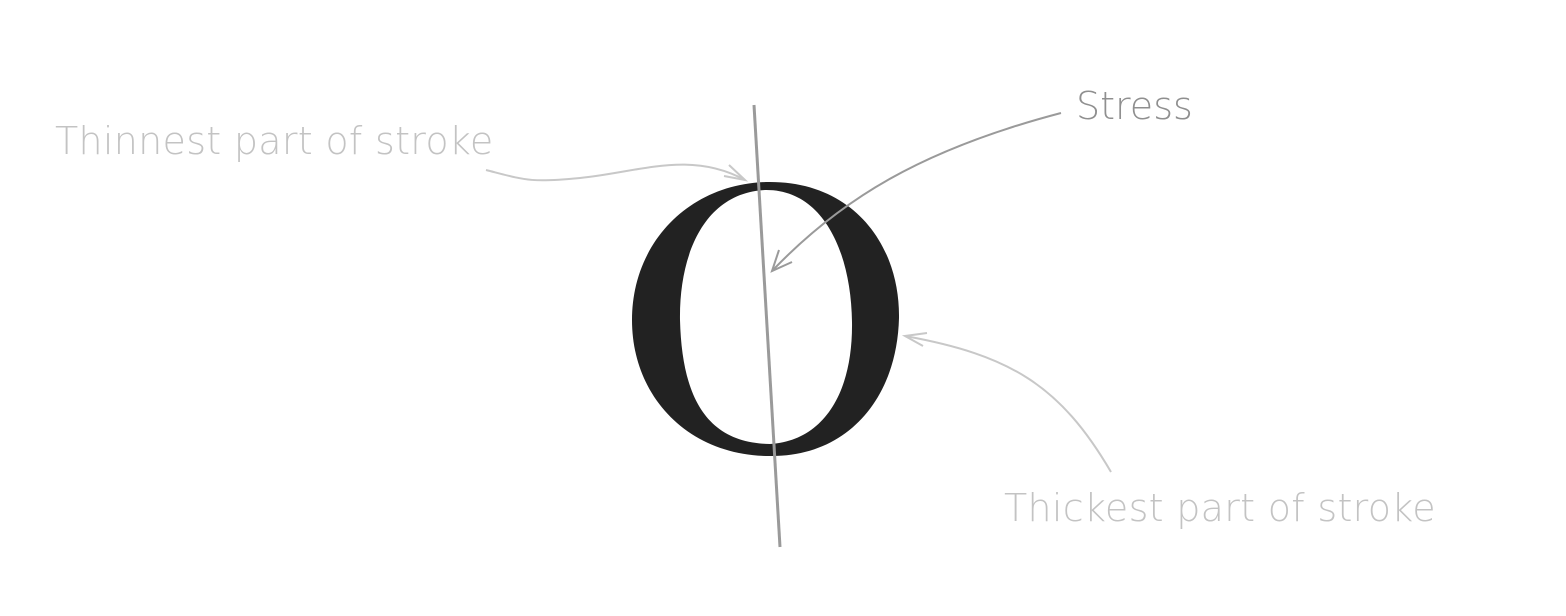 The image size is (1566, 616). Describe the element at coordinates (1134, 106) in the screenshot. I see `stress-label: Stress` at that location.